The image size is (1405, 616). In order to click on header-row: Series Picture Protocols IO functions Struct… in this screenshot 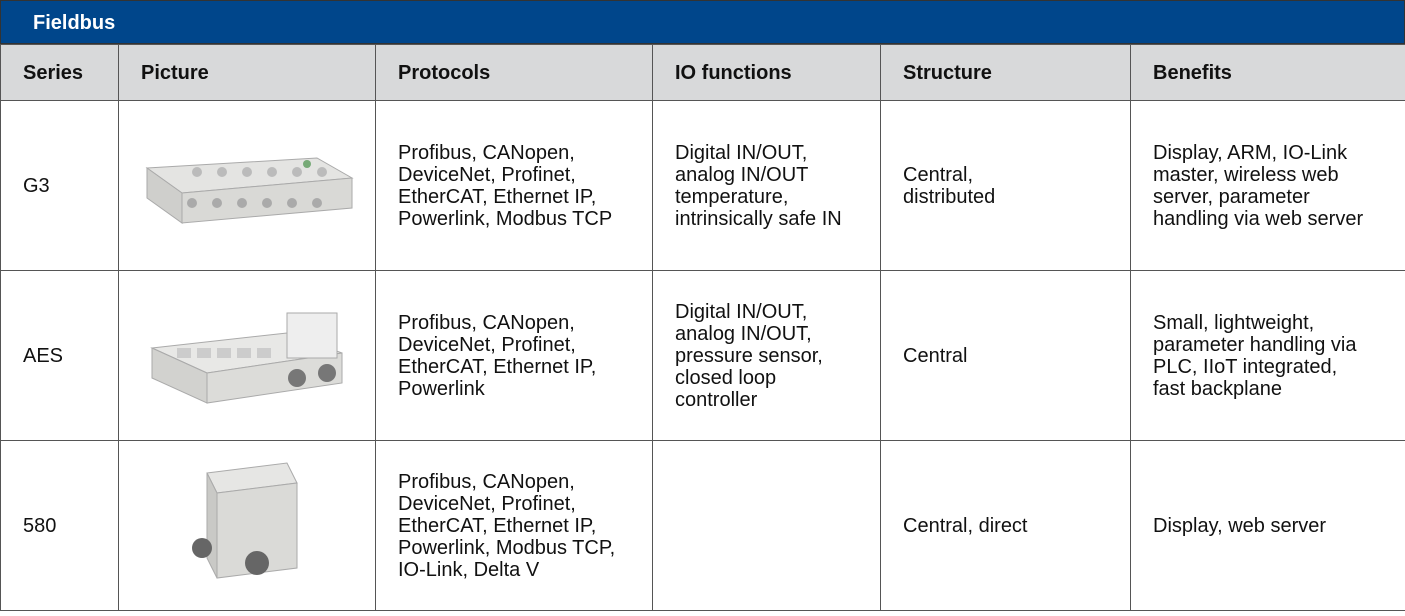, I will do `click(702, 72)`.